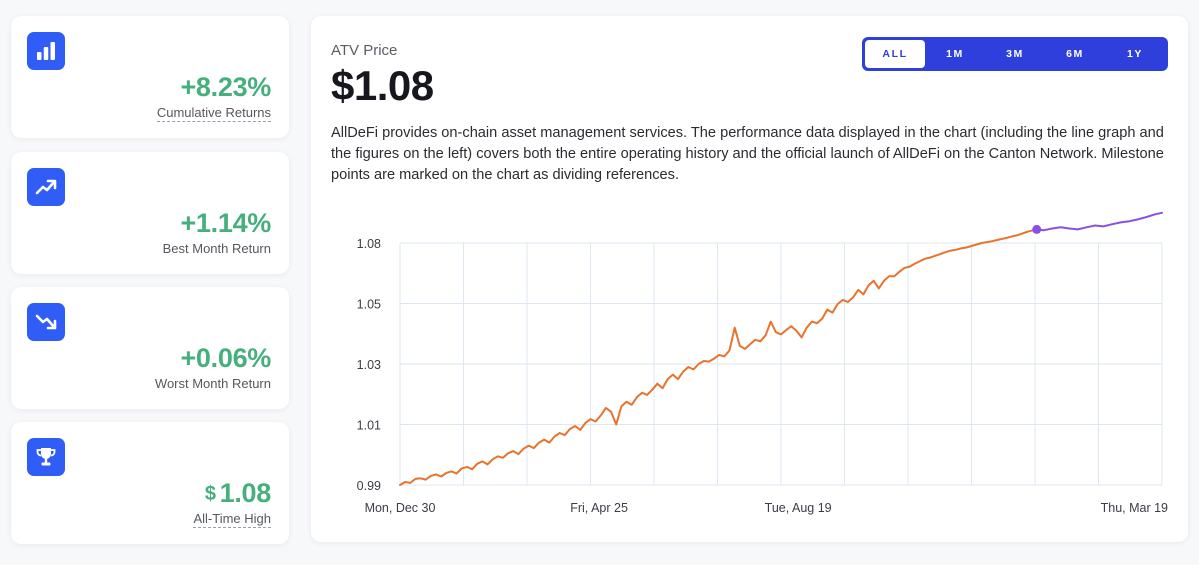 This screenshot has height=565, width=1199. Describe the element at coordinates (210, 494) in the screenshot. I see `currency-symbol: $` at that location.